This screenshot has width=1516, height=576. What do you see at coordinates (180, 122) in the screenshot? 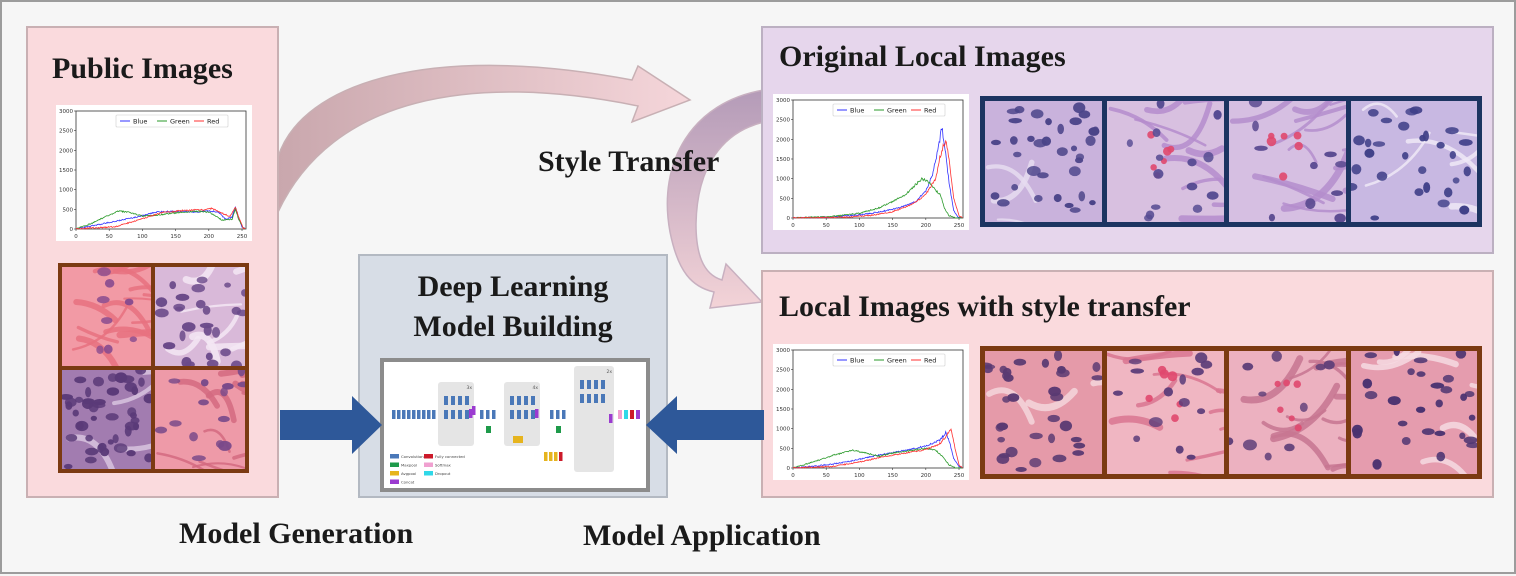
I see `legend-label: Green` at bounding box center [180, 122].